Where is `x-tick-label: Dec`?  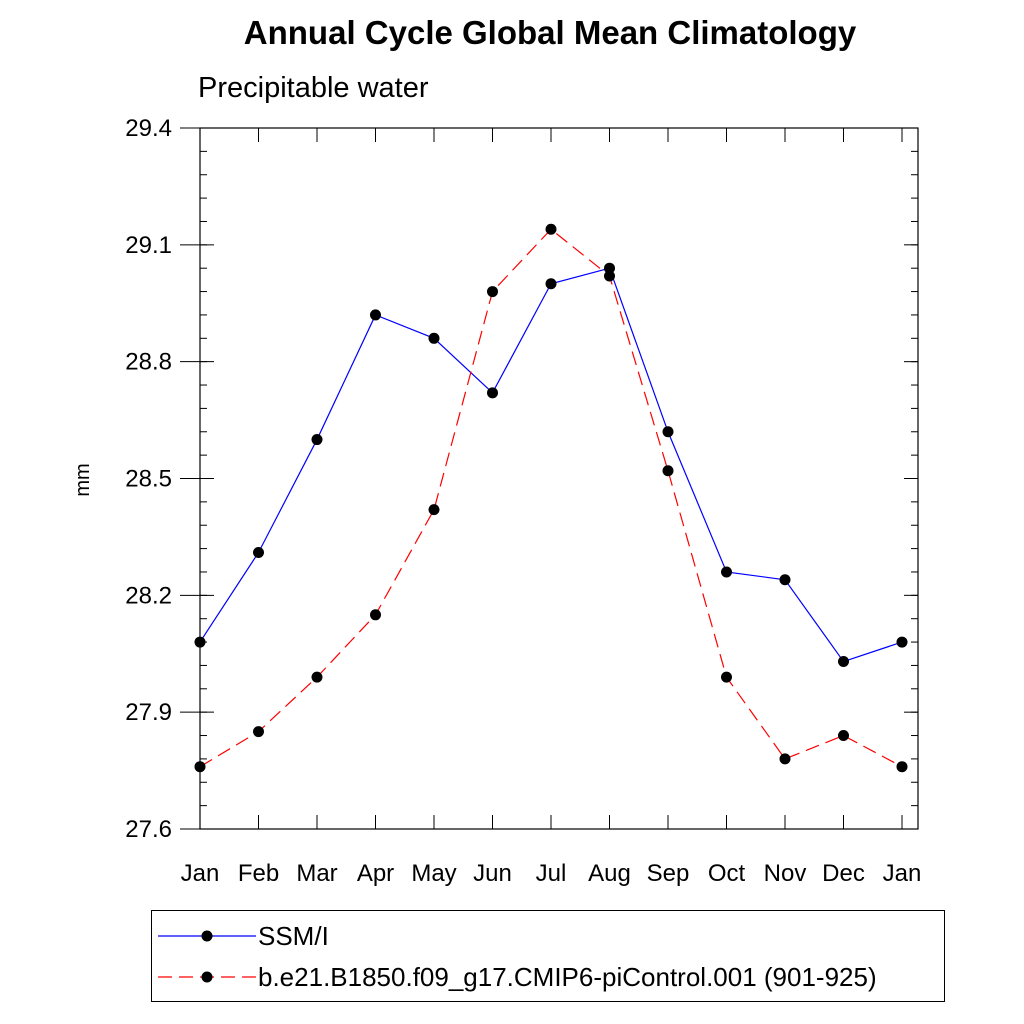 x-tick-label: Dec is located at coordinates (843, 873).